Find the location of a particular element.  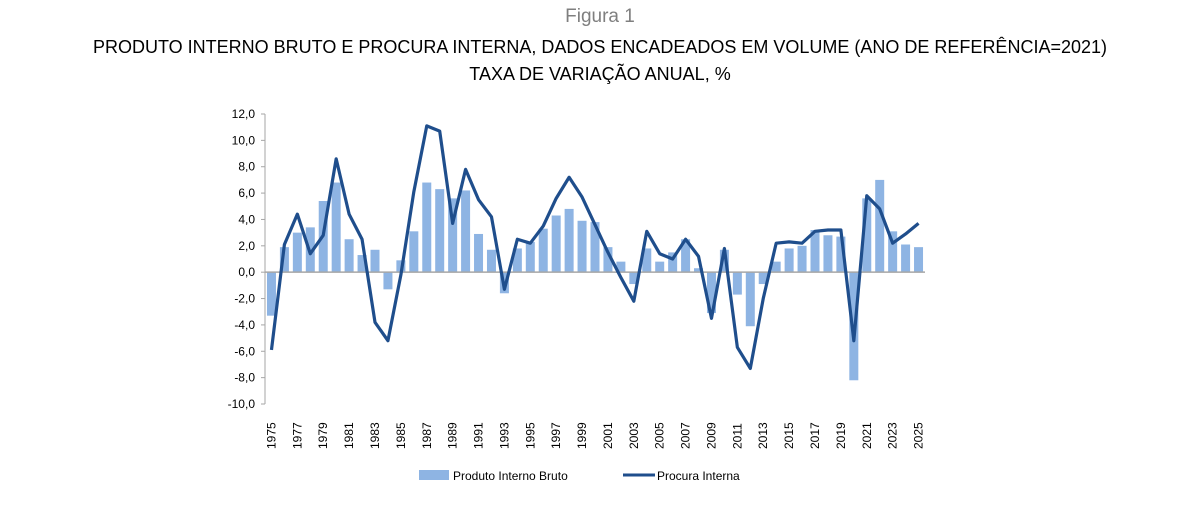

x-tick-label: 2007 is located at coordinates (686, 435).